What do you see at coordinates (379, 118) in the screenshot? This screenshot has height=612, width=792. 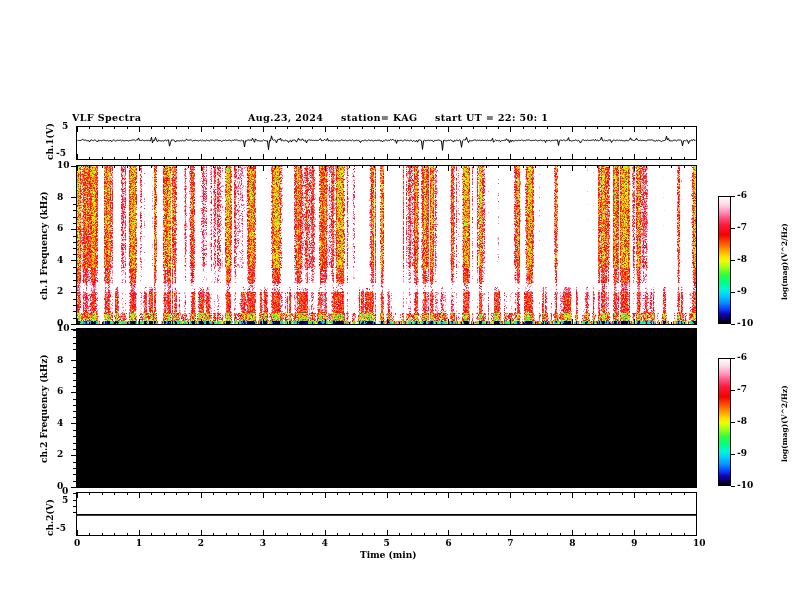 I see `header-station: station= KAG` at bounding box center [379, 118].